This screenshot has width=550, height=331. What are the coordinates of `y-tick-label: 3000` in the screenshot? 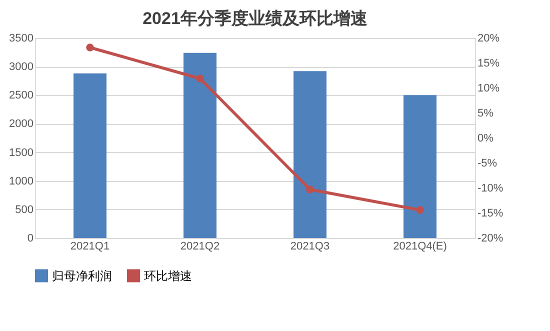 It's located at (21, 67).